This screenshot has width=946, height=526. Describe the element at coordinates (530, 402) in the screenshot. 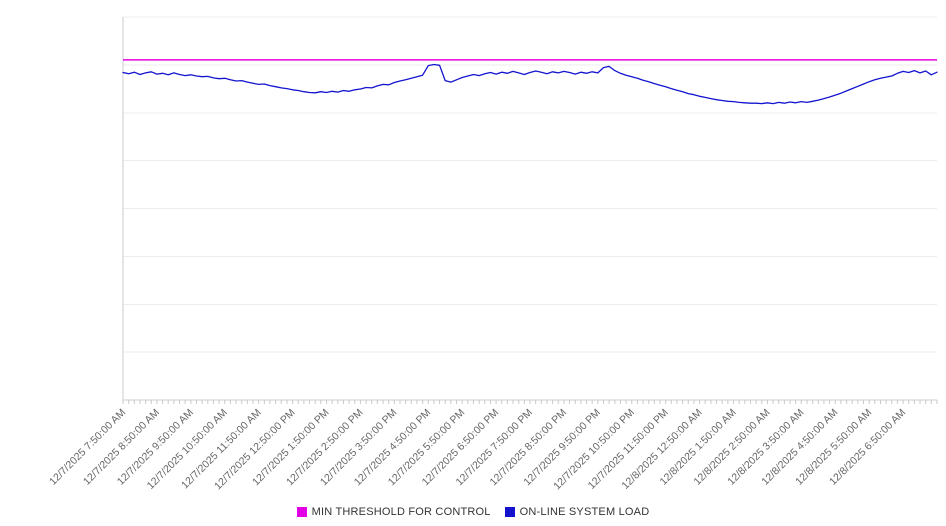

I see `x-axis-ticks` at that location.